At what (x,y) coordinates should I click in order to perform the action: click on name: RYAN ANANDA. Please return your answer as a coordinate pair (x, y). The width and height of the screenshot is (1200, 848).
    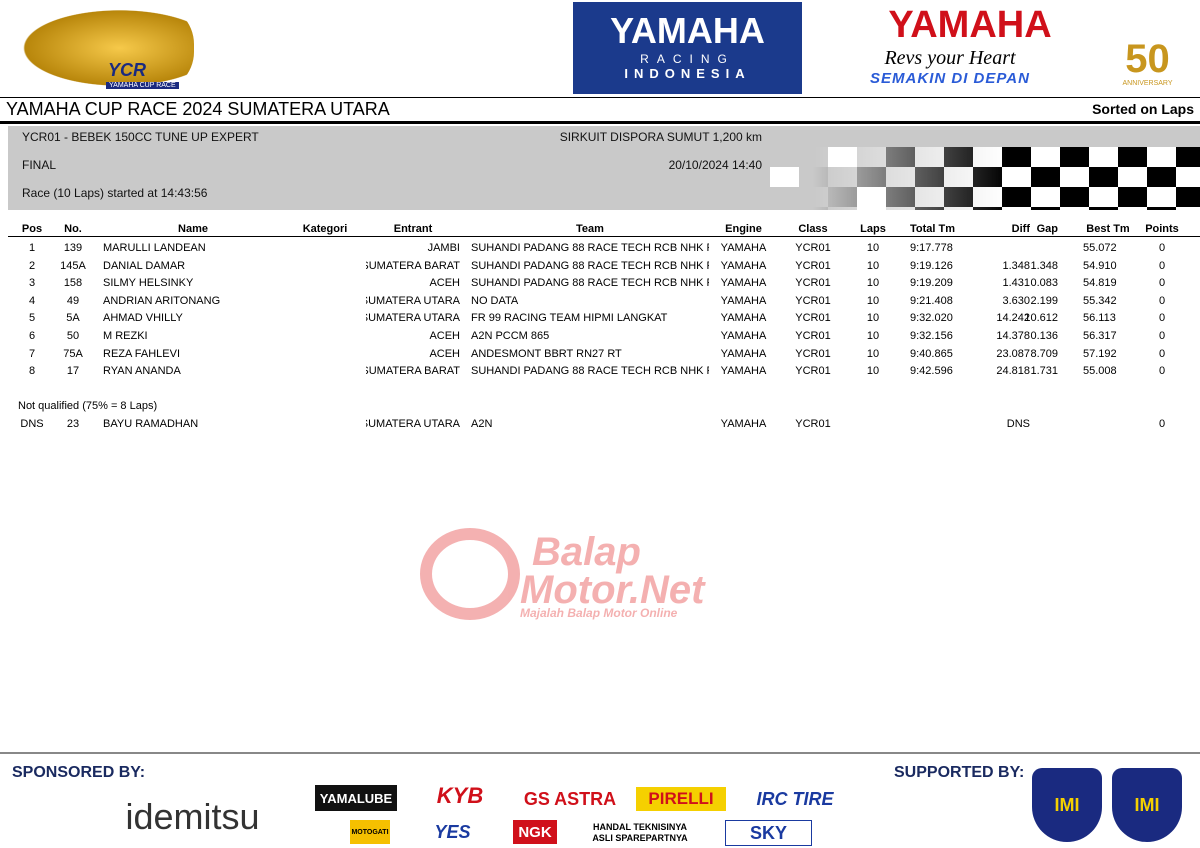
    Looking at the image, I should click on (142, 371).